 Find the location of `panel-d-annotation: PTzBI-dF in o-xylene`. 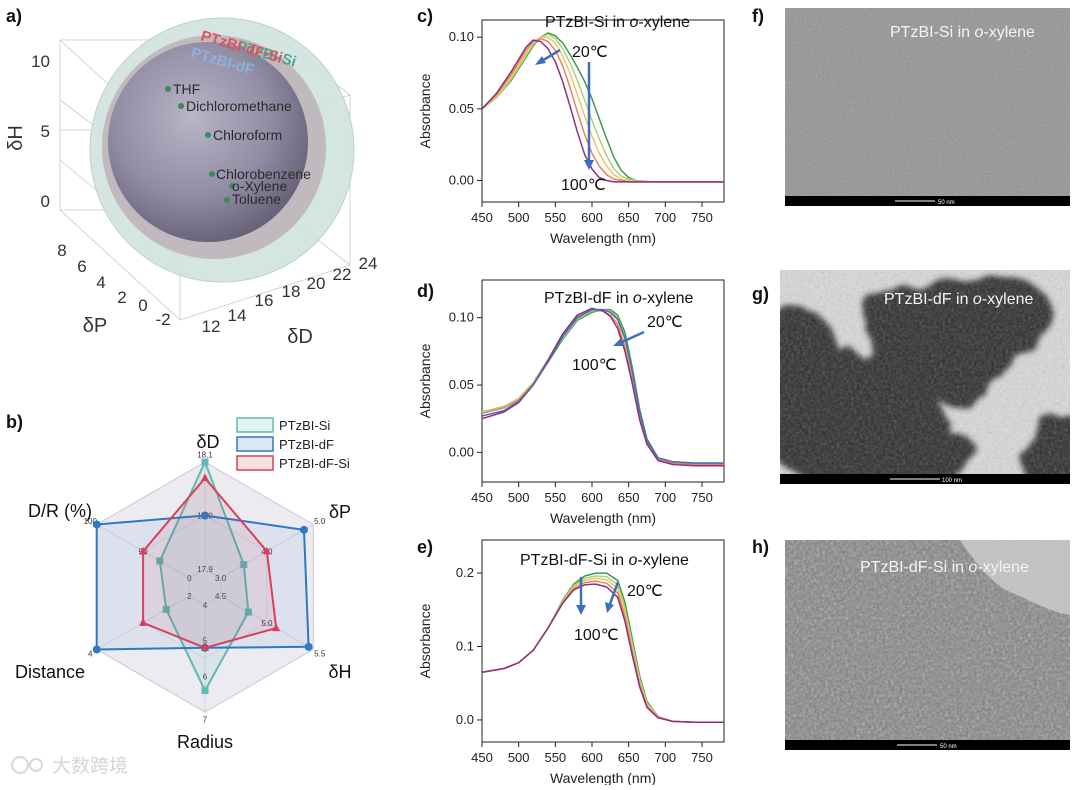

panel-d-annotation: PTzBI-dF in o-xylene is located at coordinates (618, 298).